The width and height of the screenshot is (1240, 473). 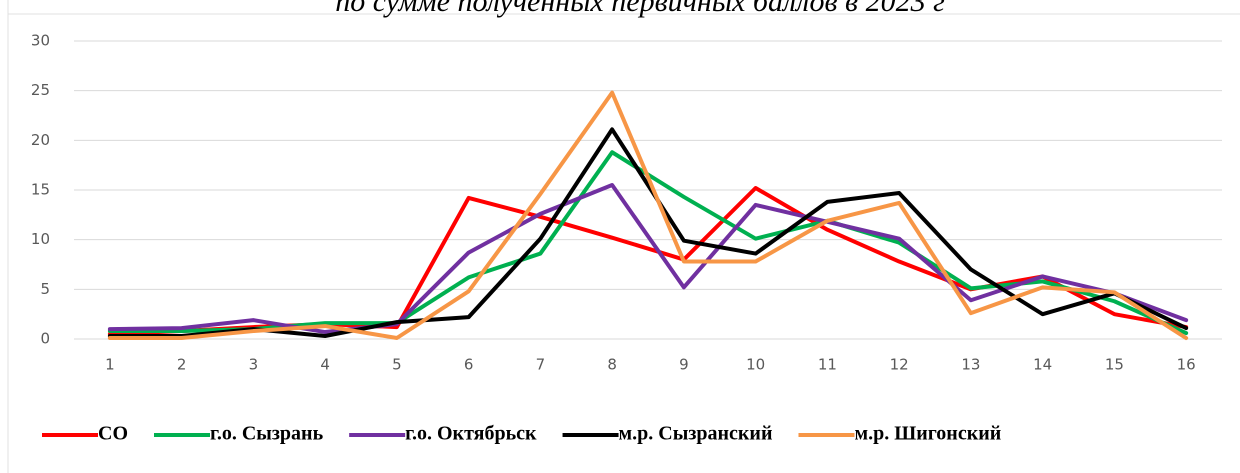 What do you see at coordinates (267, 434) in the screenshot?
I see `legend-label: г.о. Сызрань` at bounding box center [267, 434].